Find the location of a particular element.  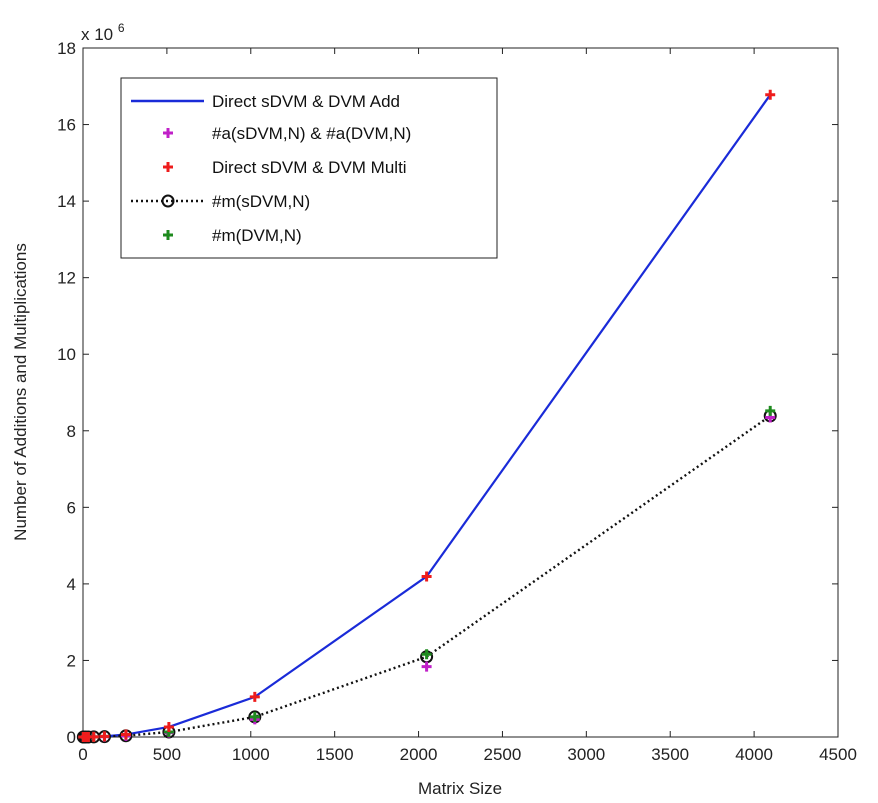

legend-label: #m(sDVM,N) is located at coordinates (261, 201).